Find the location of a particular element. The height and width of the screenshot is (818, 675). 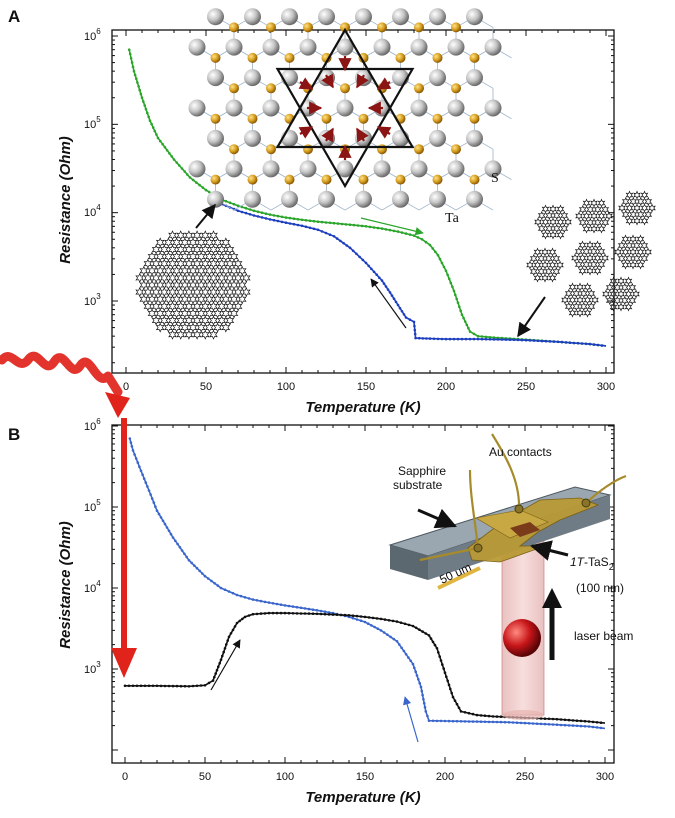

panel-b-xtick-0: 0 is located at coordinates (125, 777).